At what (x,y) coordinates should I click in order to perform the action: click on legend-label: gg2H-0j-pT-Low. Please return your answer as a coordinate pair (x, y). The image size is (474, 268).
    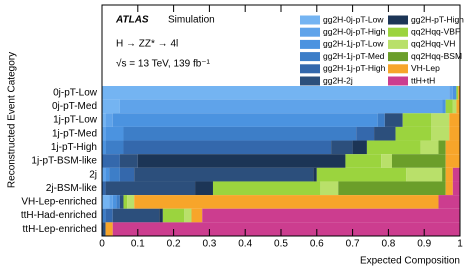
    Looking at the image, I should click on (353, 19).